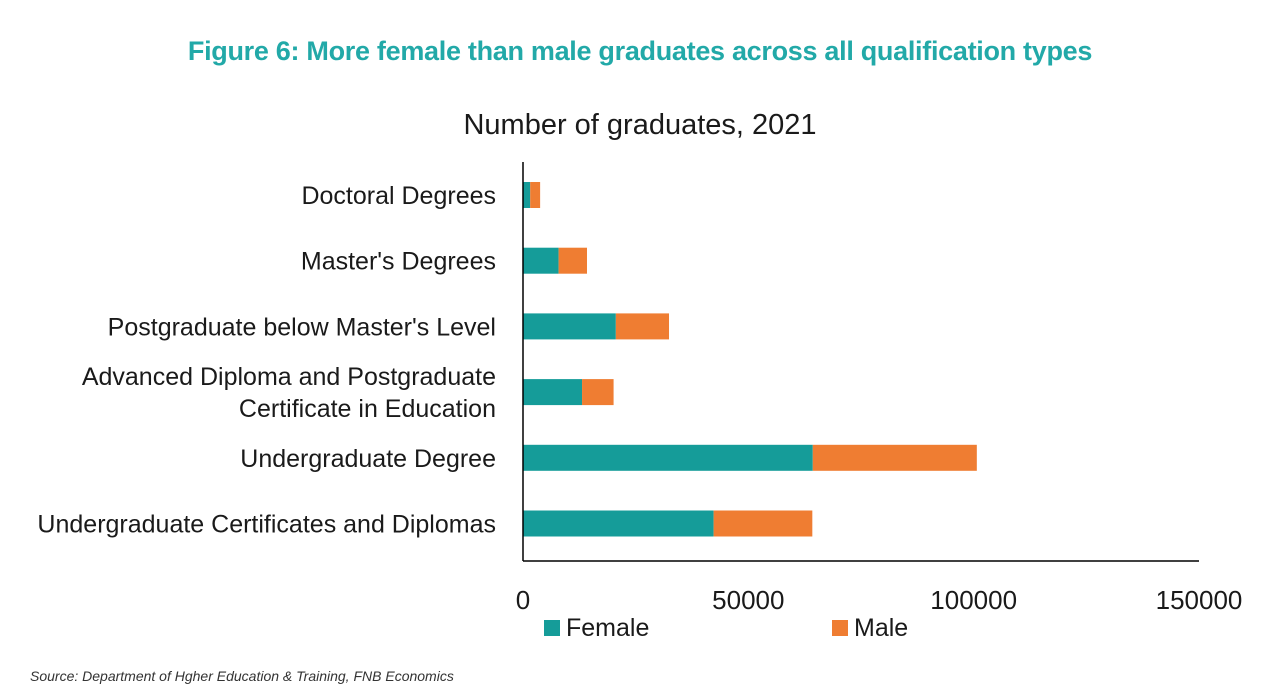 The width and height of the screenshot is (1280, 700). What do you see at coordinates (840, 628) in the screenshot?
I see `legend-swatch-male` at bounding box center [840, 628].